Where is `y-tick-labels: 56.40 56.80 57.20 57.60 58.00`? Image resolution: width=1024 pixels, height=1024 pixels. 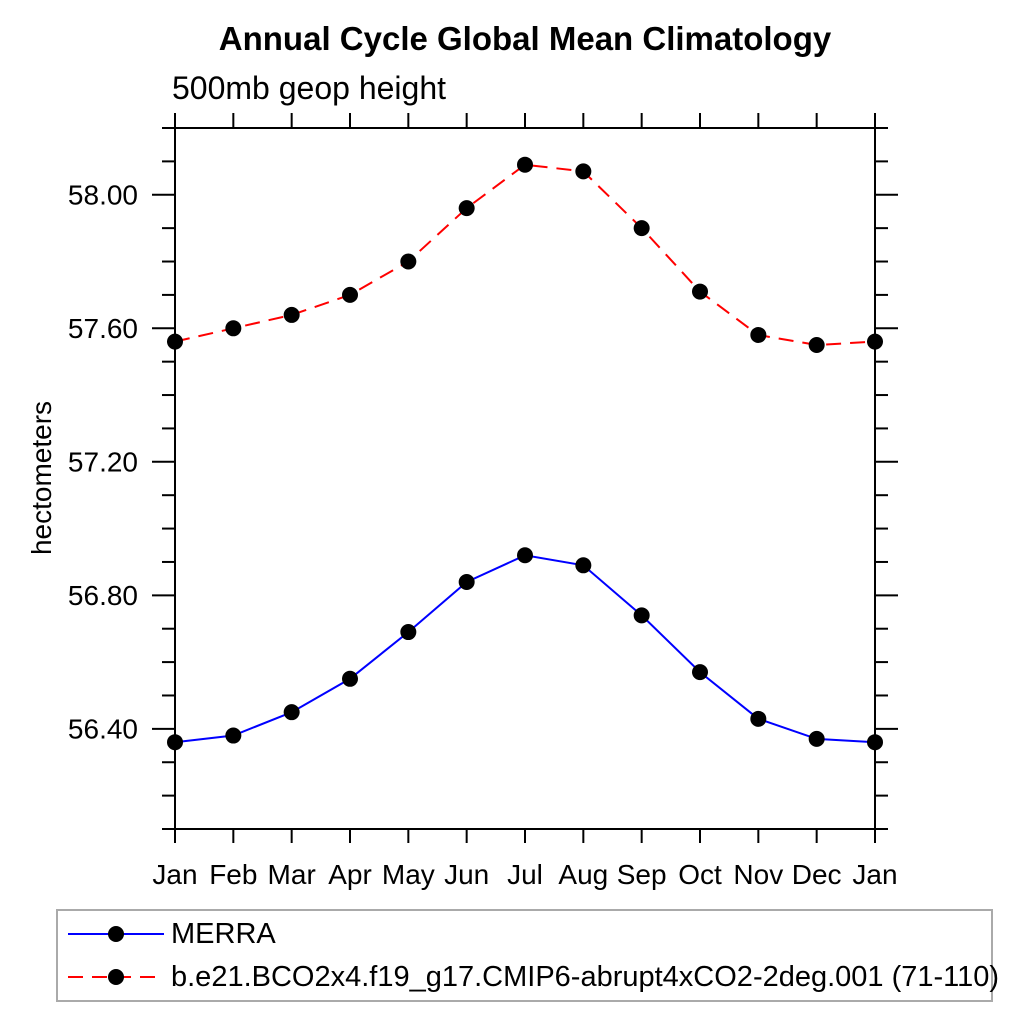
y-tick-labels: 56.40 56.80 57.20 57.60 58.00 is located at coordinates (103, 462).